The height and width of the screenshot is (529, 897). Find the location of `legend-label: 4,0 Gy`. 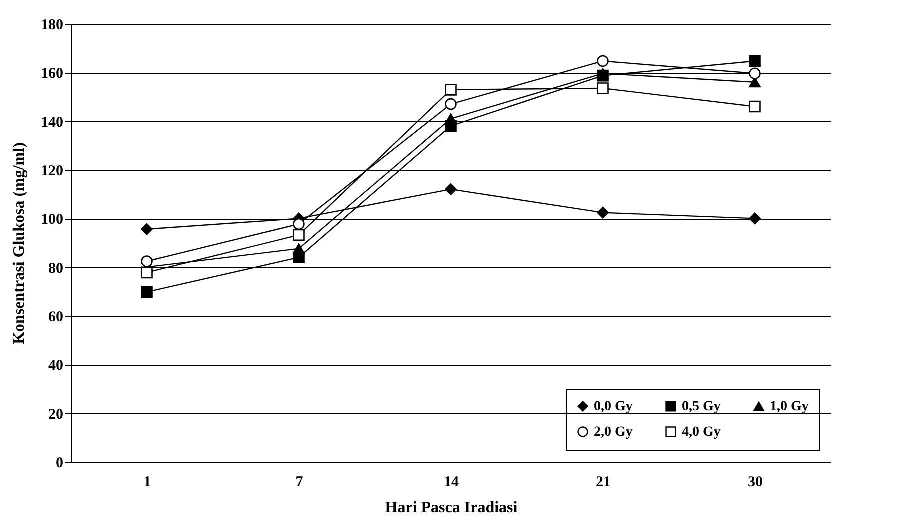

legend-label: 4,0 Gy is located at coordinates (701, 432).